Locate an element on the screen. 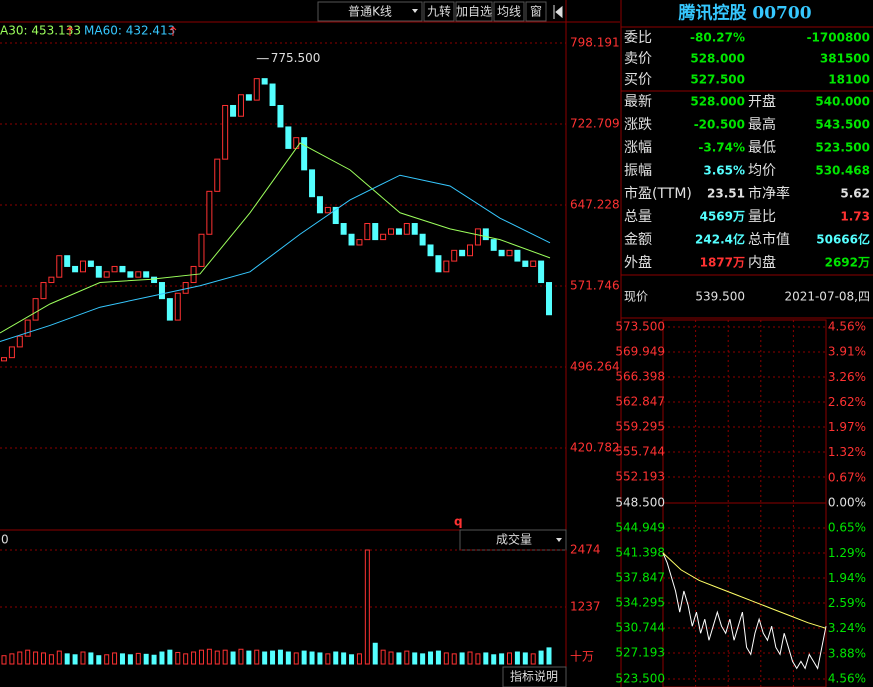 The width and height of the screenshot is (873, 687). indicator-dropdown is located at coordinates (513, 540).